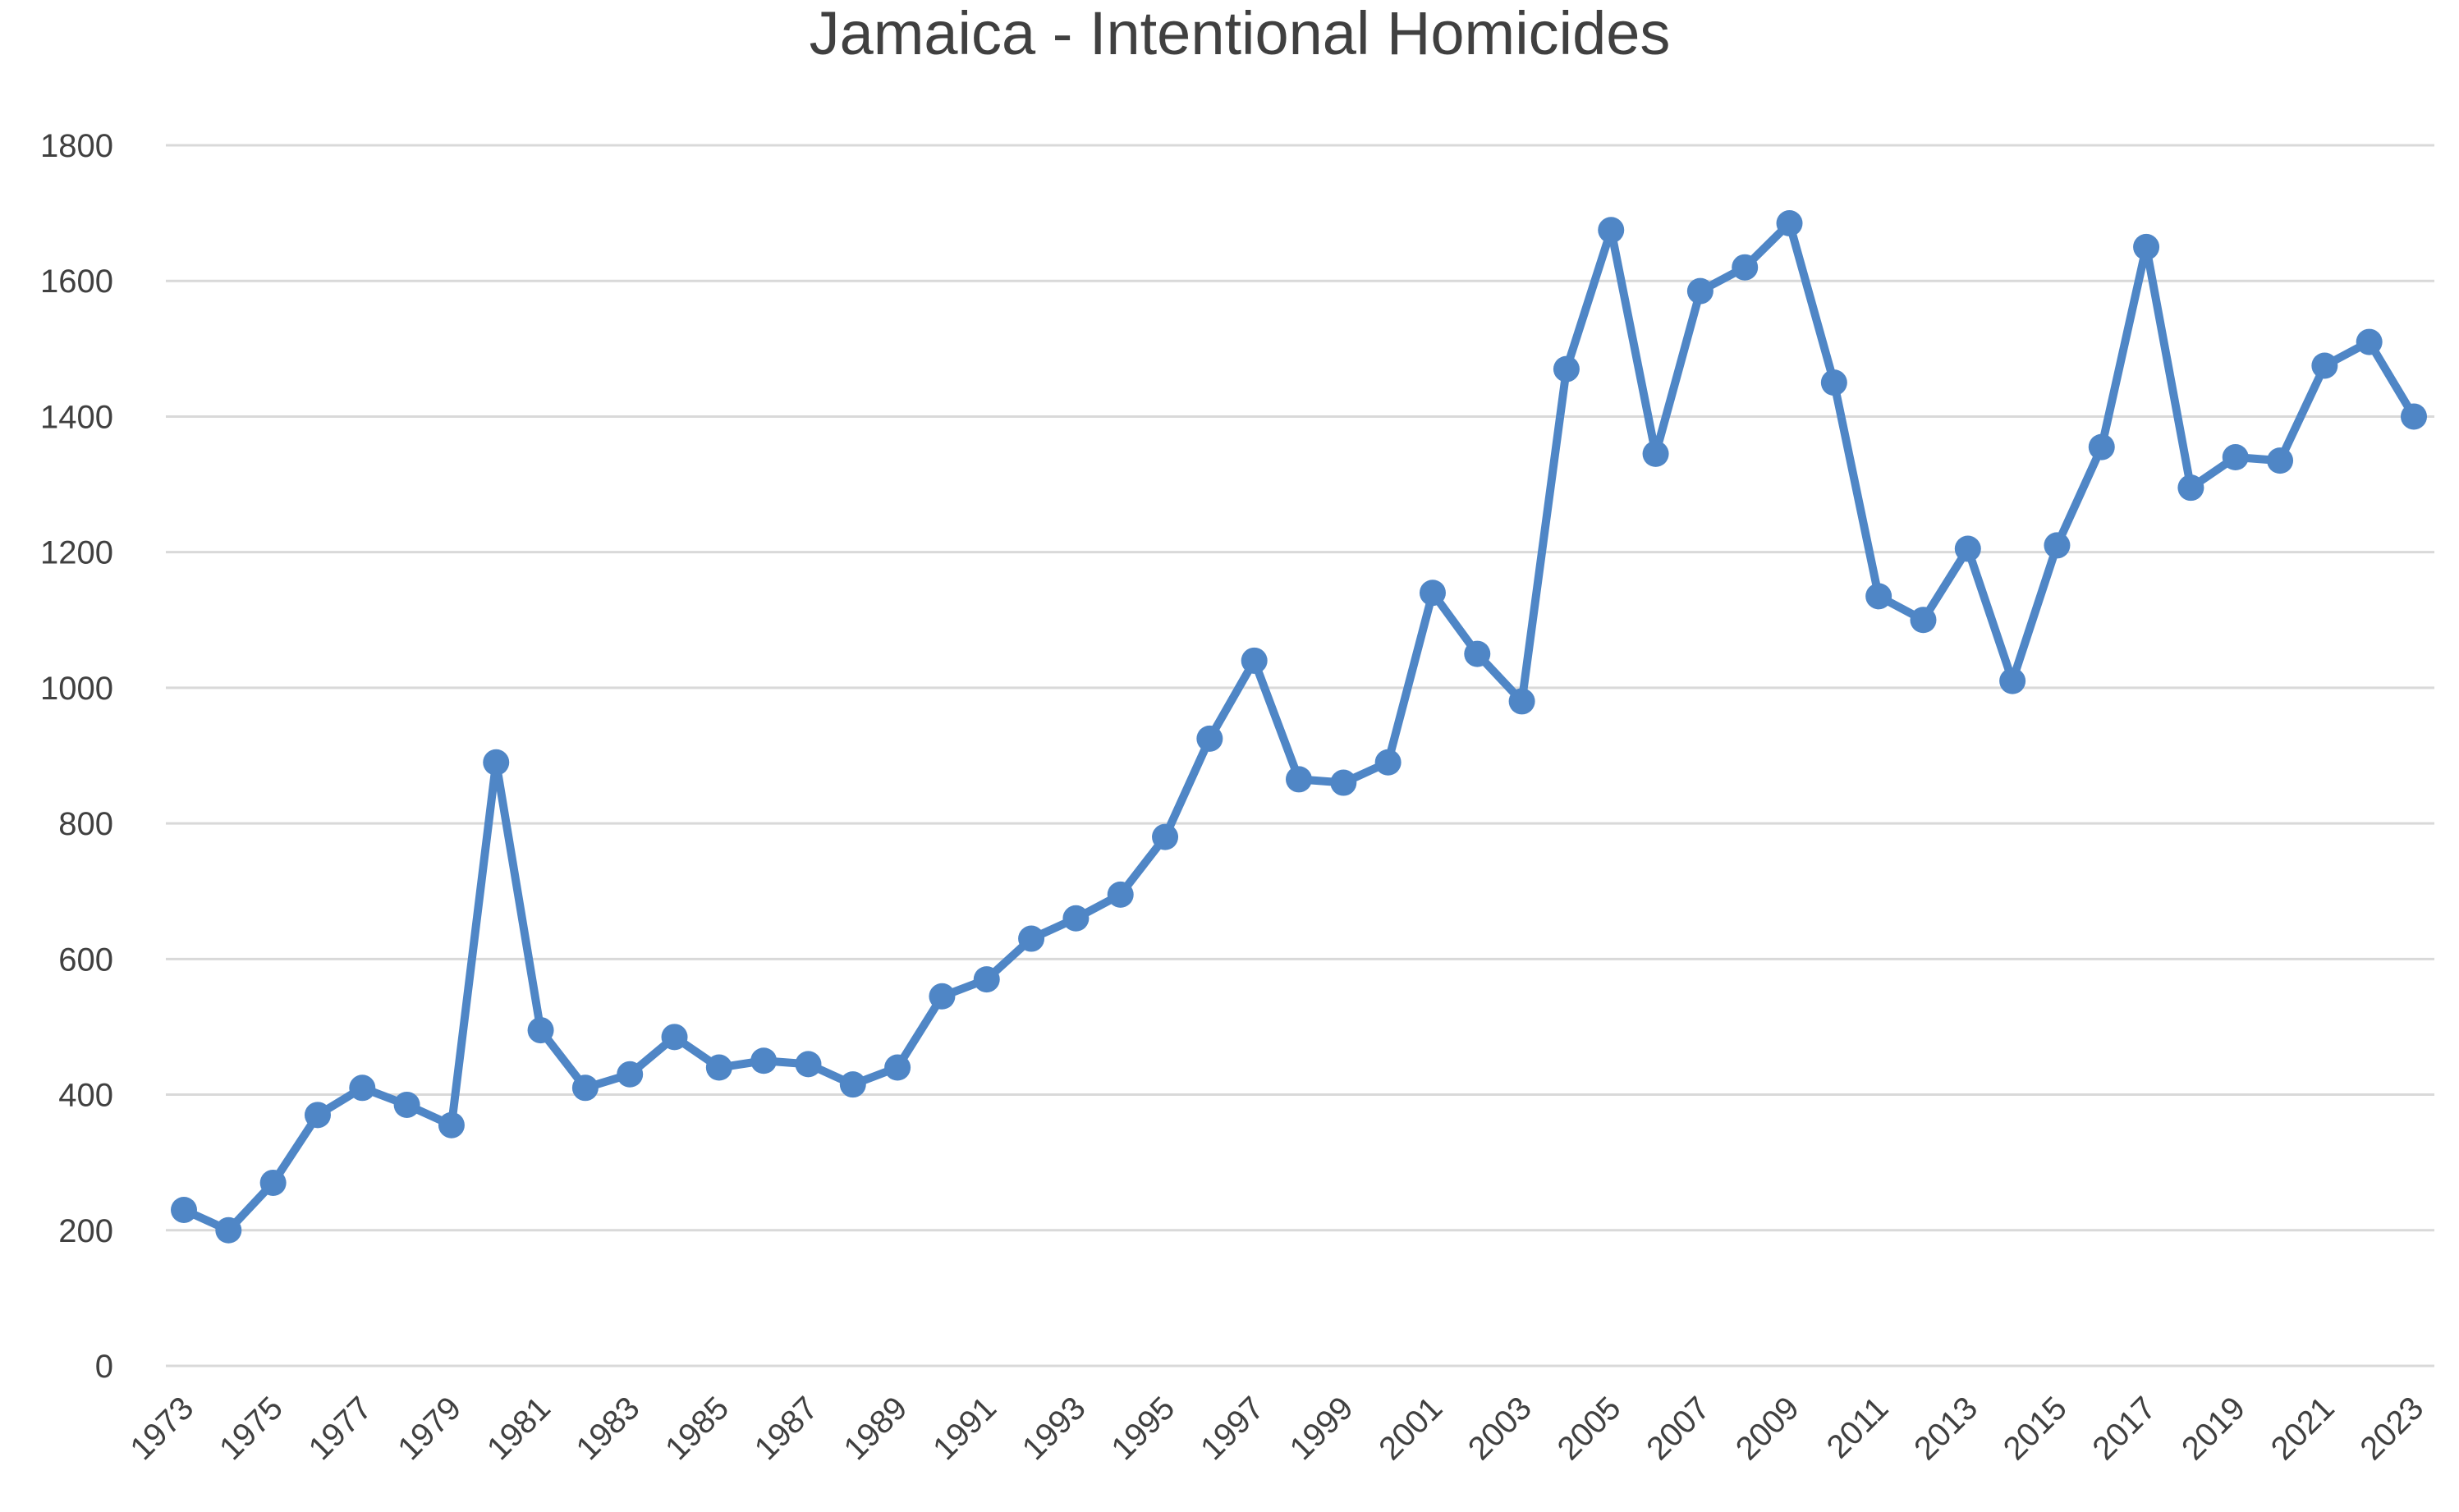 The image size is (2459, 1512). I want to click on x-tick-label: 2015, so click(2036, 1428).